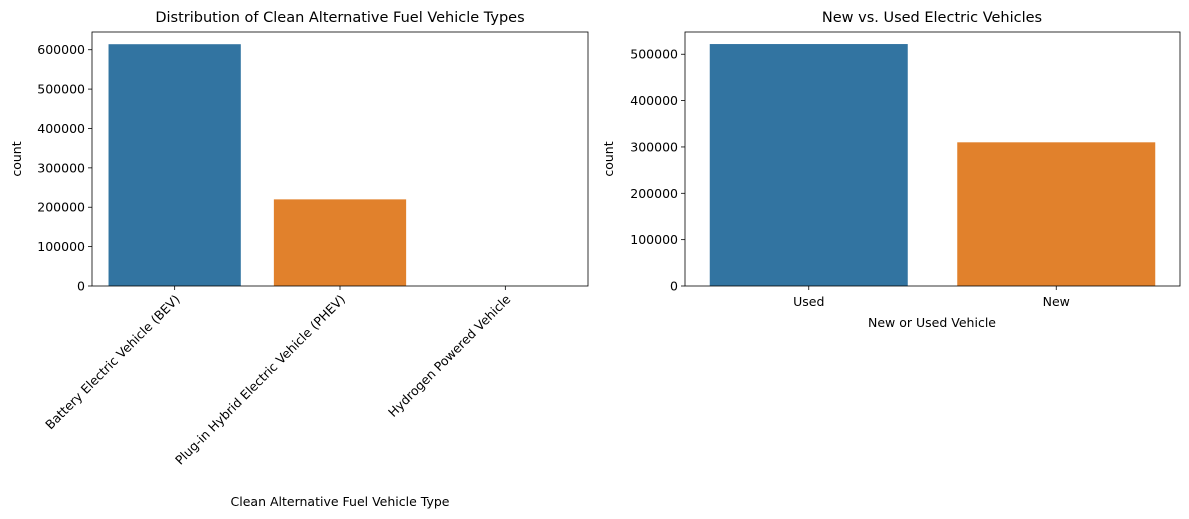  I want to click on x-tick-label: New, so click(1056, 301).